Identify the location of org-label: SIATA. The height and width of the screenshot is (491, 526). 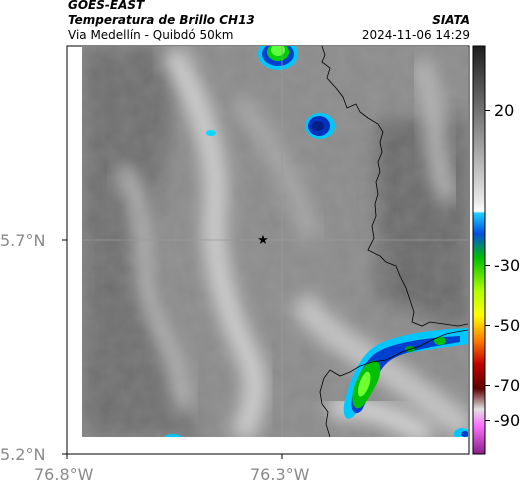
(451, 20).